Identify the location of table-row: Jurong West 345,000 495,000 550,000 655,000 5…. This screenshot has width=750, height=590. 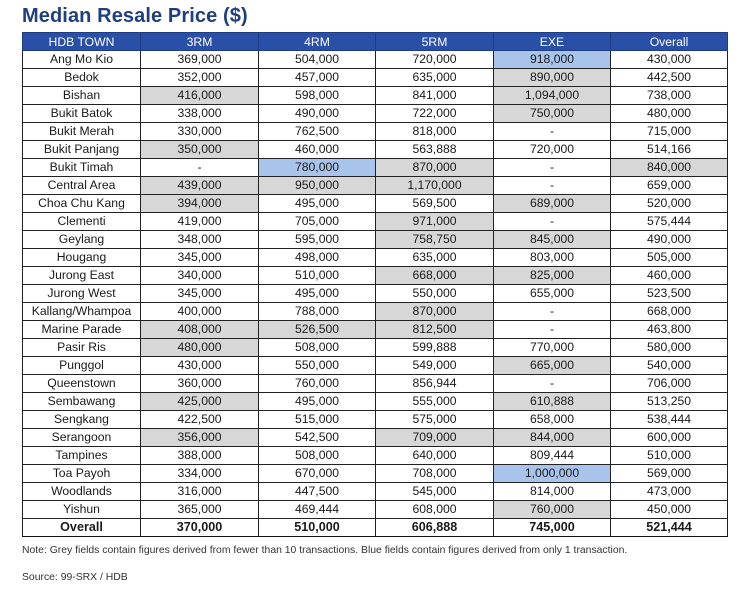
(375, 293).